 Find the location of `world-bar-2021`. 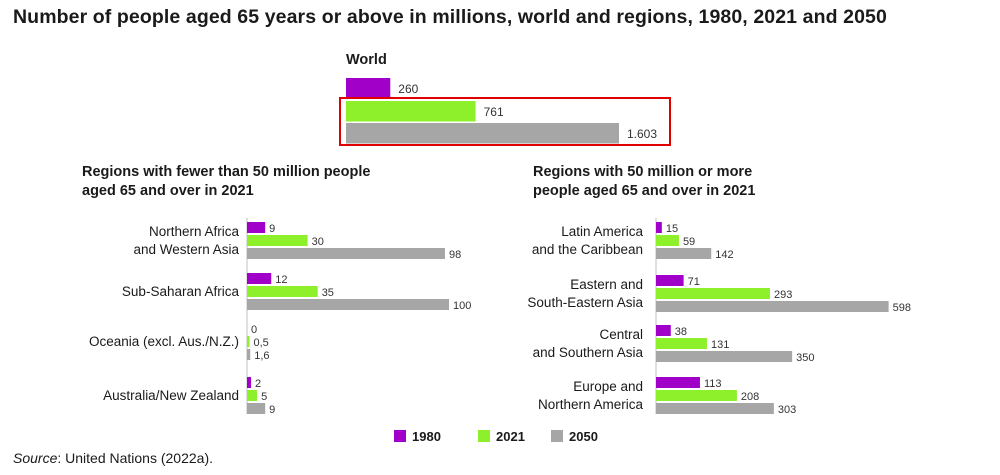

world-bar-2021 is located at coordinates (411, 111).